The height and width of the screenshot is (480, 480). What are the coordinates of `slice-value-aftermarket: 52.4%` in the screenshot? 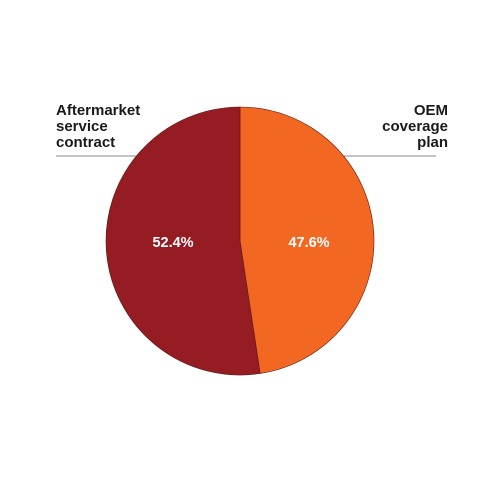 It's located at (172, 243).